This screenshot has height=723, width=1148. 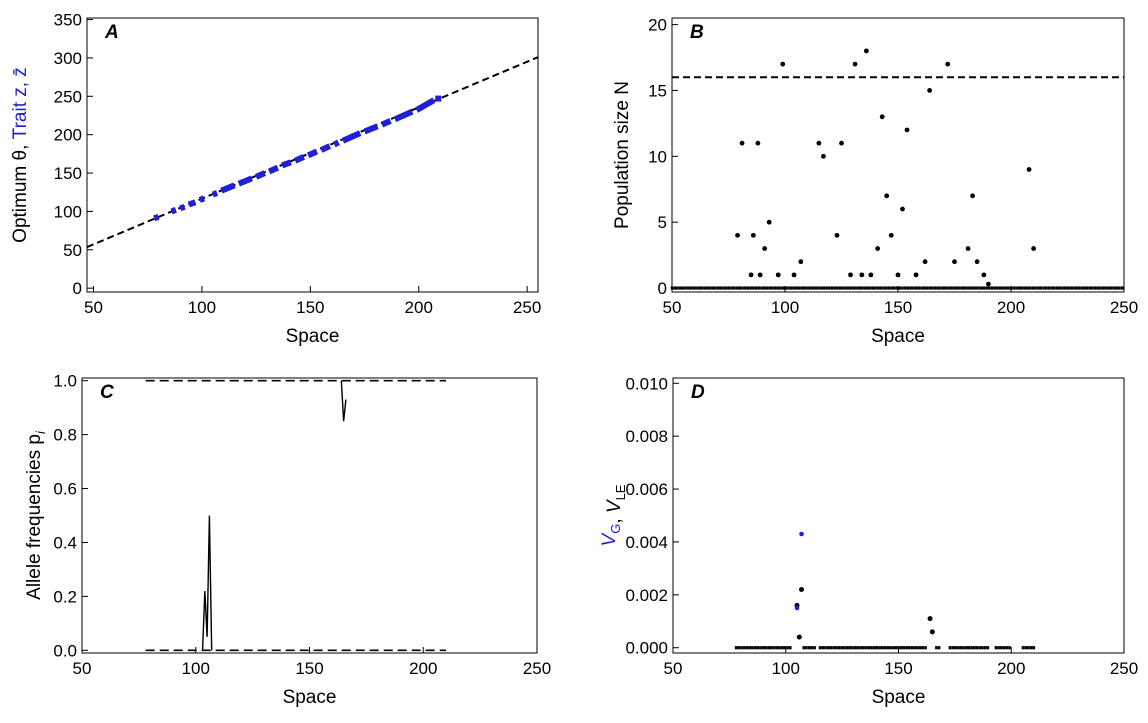 I want to click on x-tick-label: 250, so click(x=1124, y=668).